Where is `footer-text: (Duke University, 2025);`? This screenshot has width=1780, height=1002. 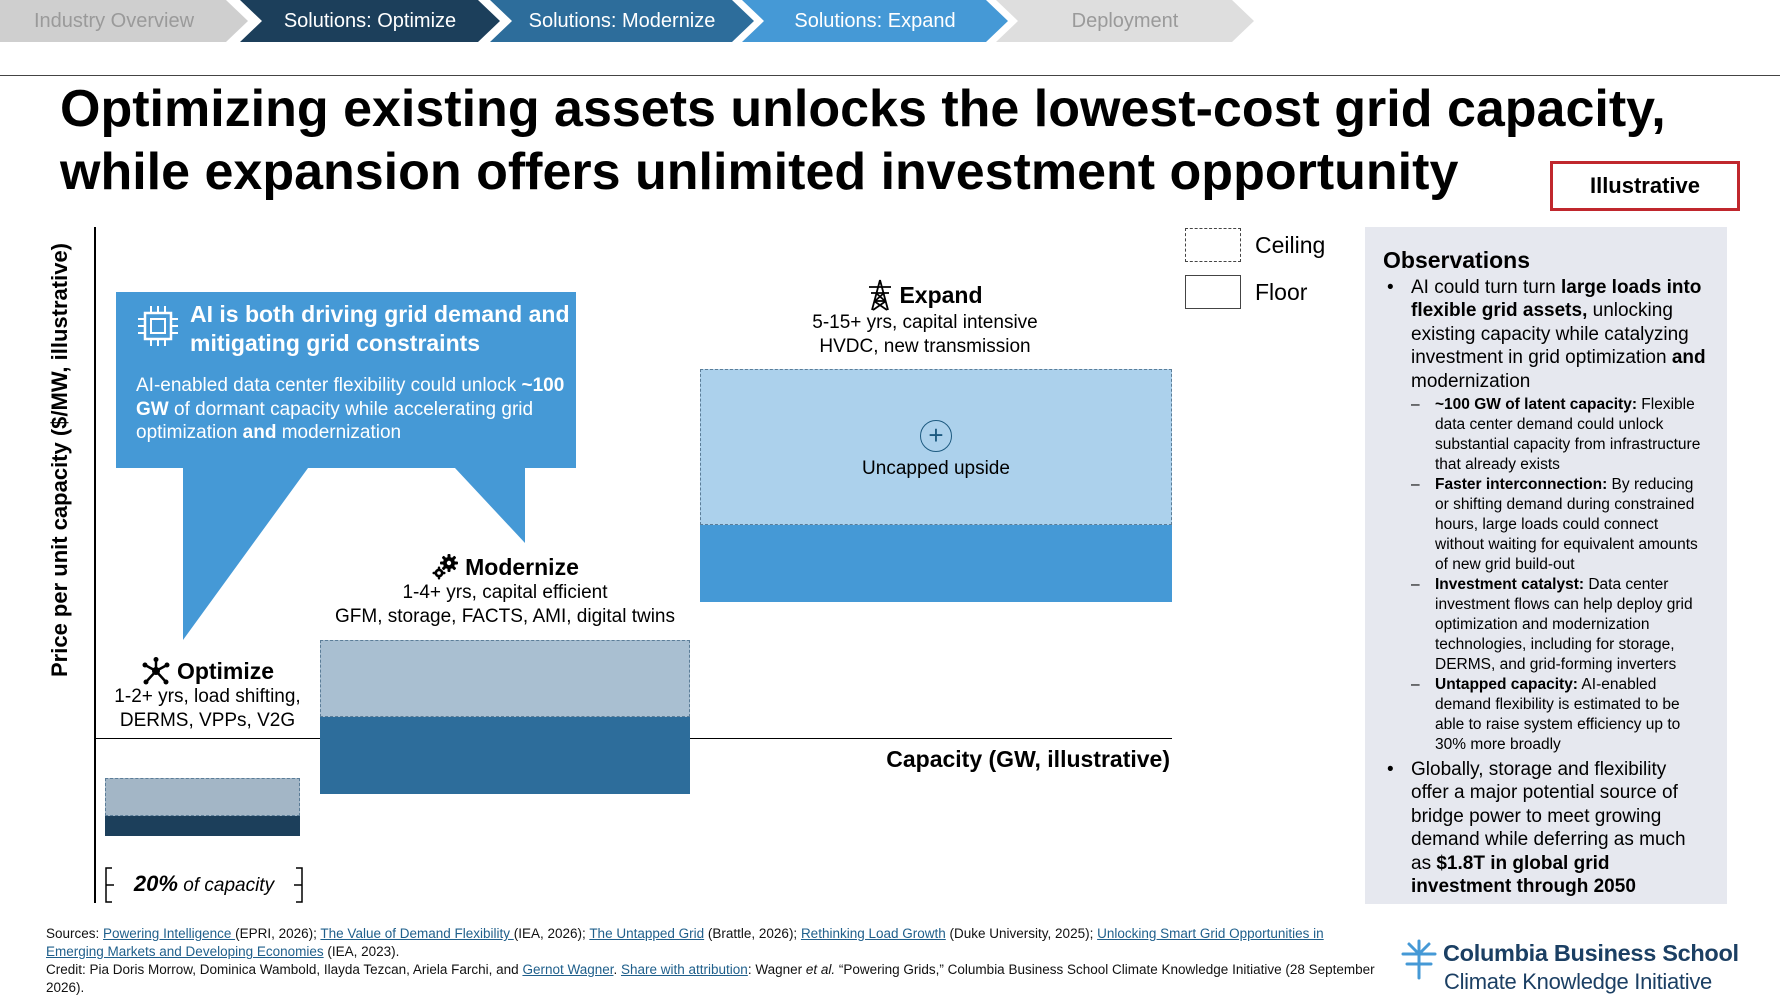
footer-text: (Duke University, 2025); is located at coordinates (1021, 933).